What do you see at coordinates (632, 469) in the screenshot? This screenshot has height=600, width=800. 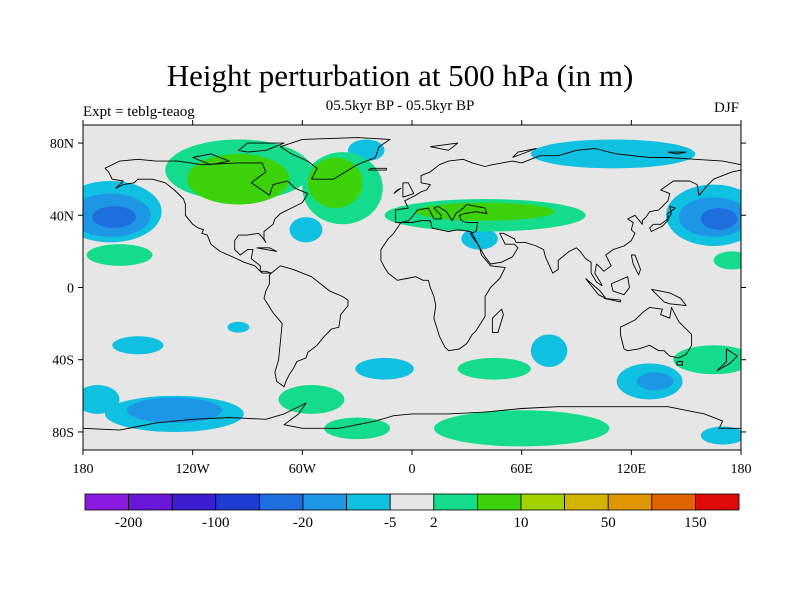 I see `lon-tick-label: 120E` at bounding box center [632, 469].